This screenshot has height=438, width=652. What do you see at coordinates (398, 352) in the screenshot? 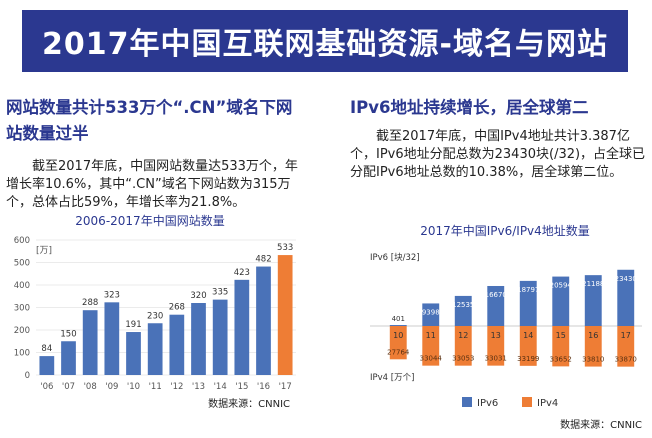
I see `chart2-ipv4-label: 27764` at bounding box center [398, 352].